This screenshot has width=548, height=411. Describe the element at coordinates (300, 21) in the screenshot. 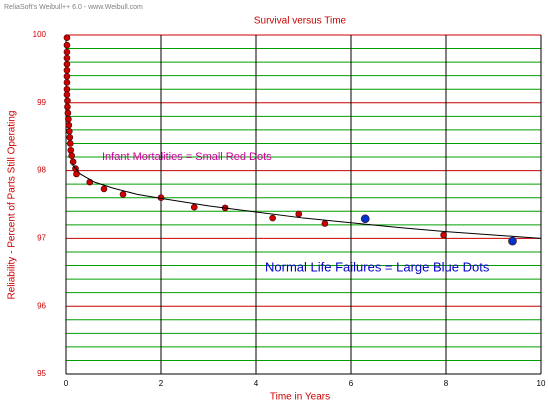

I see `chart-title: Survival versus Time` at that location.